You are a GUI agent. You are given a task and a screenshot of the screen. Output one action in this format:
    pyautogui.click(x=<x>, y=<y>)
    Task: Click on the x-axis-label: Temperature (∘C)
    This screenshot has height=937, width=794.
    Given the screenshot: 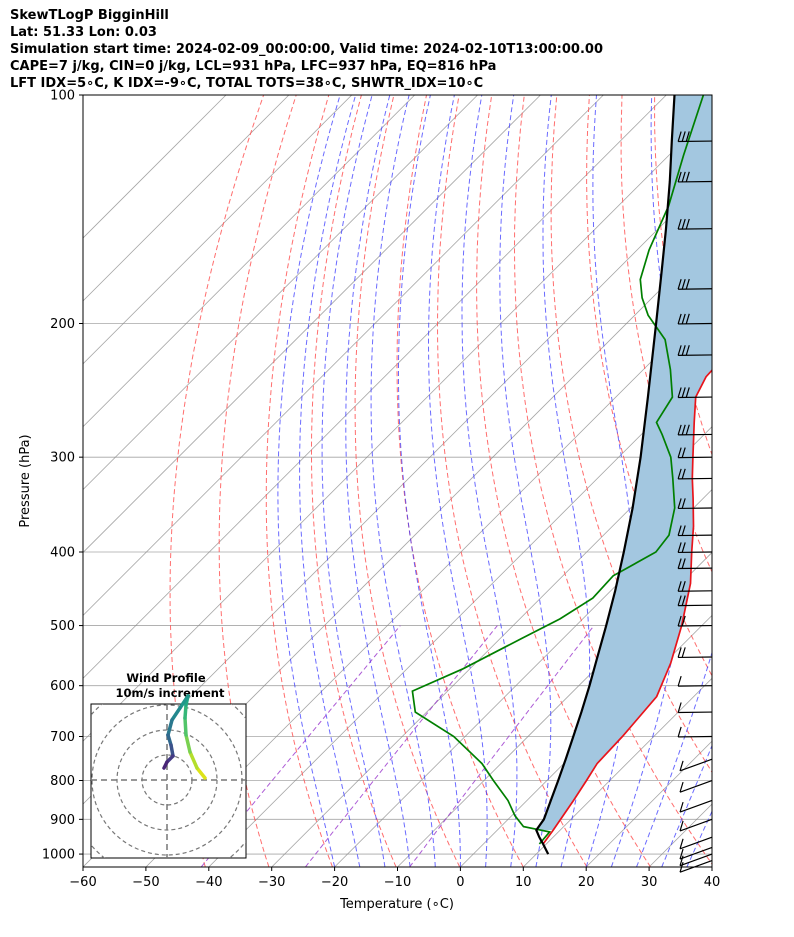 What is the action you would take?
    pyautogui.click(x=396, y=904)
    